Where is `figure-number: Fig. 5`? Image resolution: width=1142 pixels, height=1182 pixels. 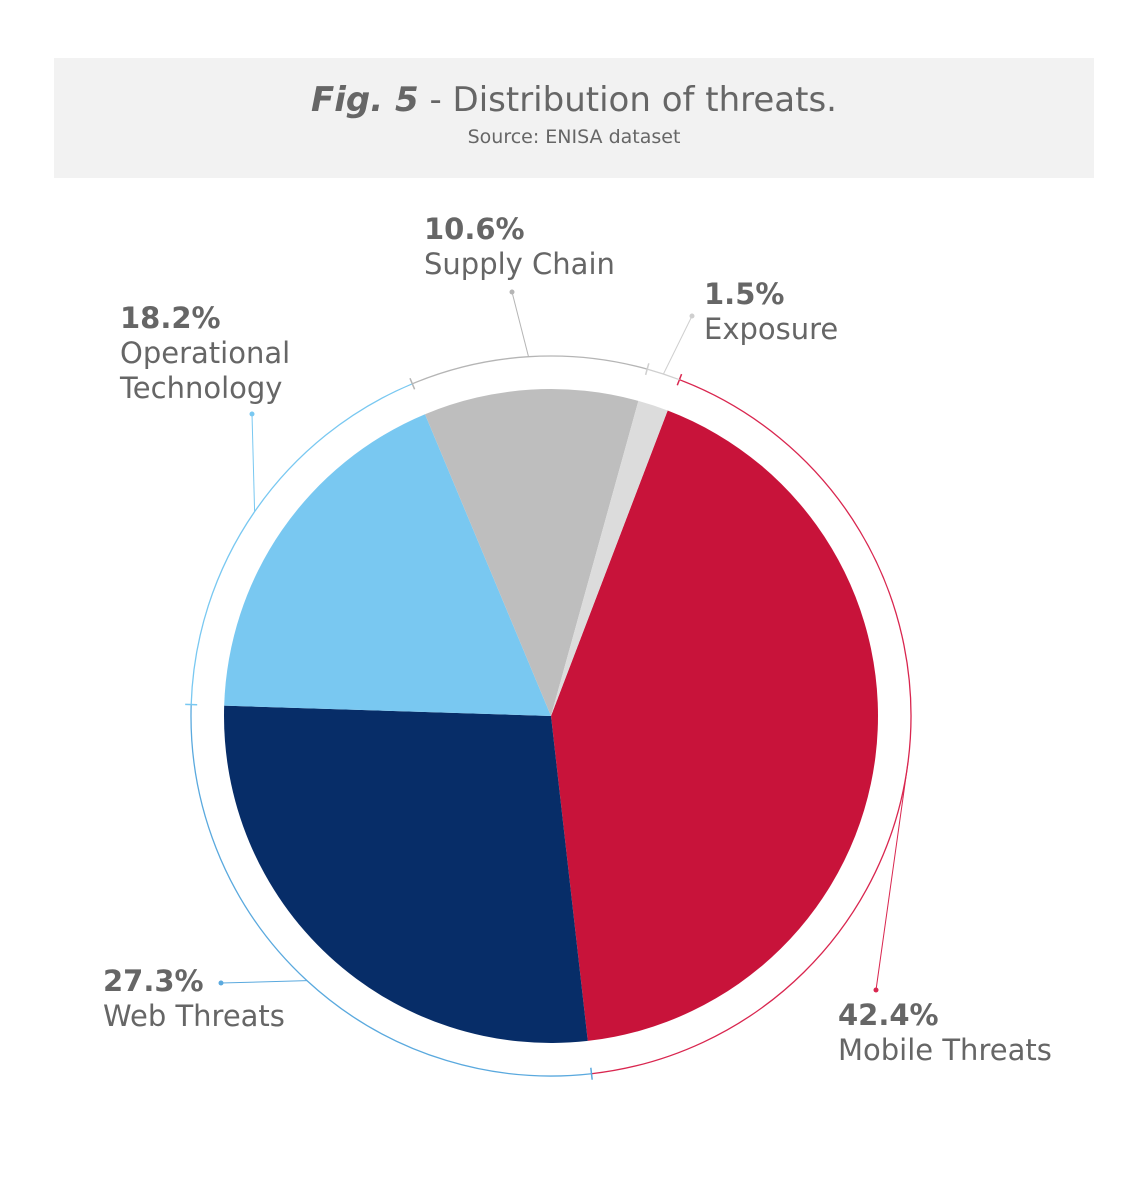
figure-number: Fig. 5 is located at coordinates (365, 100).